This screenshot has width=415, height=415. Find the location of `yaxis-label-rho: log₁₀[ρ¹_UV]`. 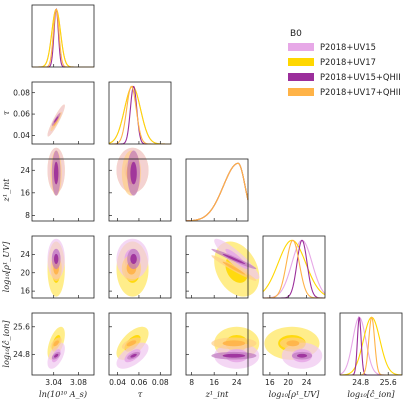

yaxis-label-rho: log₁₀[ρ¹_UV] is located at coordinates (6, 267).